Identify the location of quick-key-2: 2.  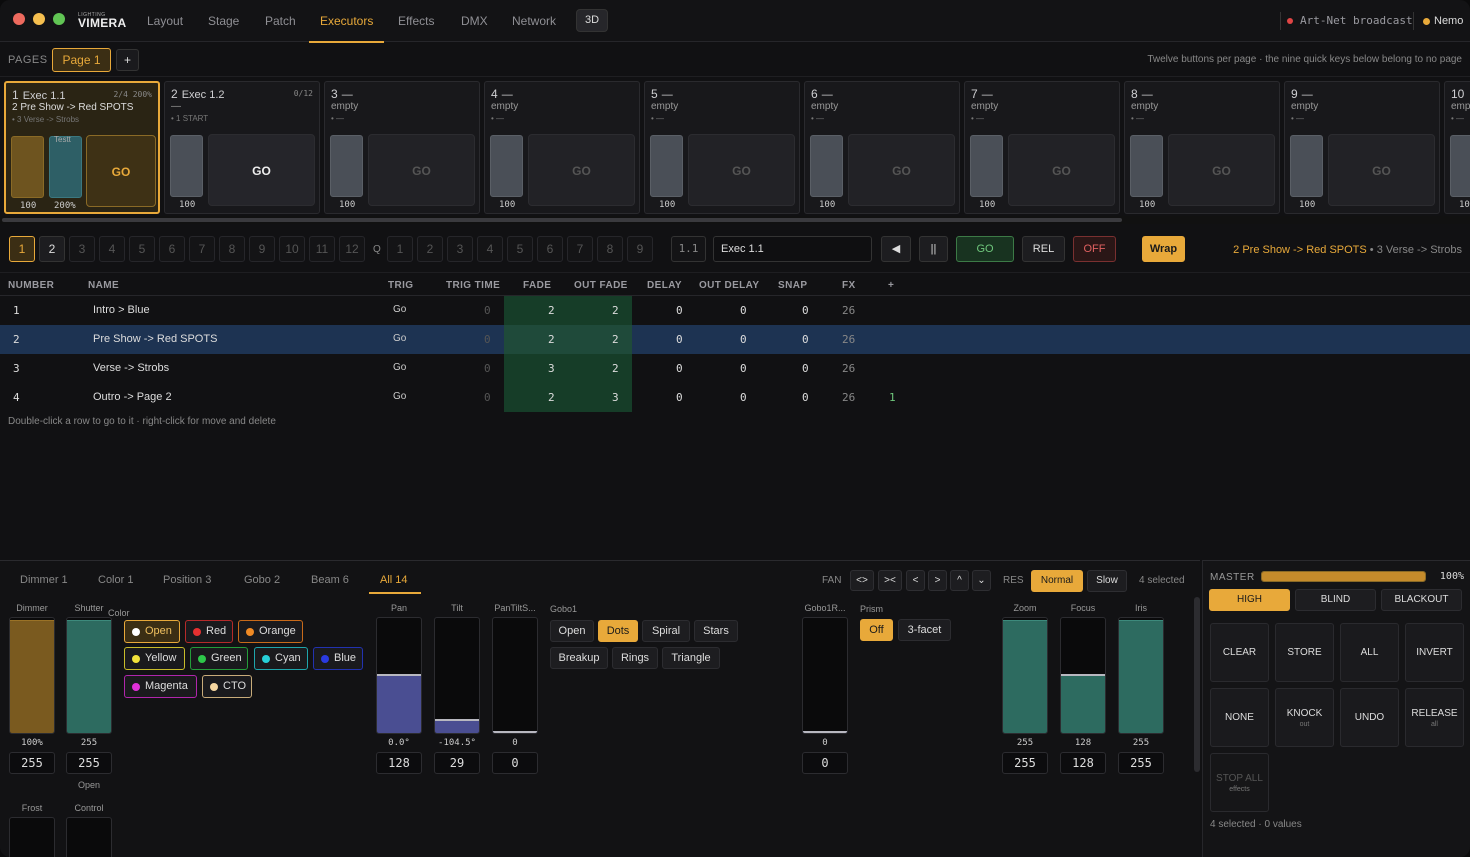
(430, 249).